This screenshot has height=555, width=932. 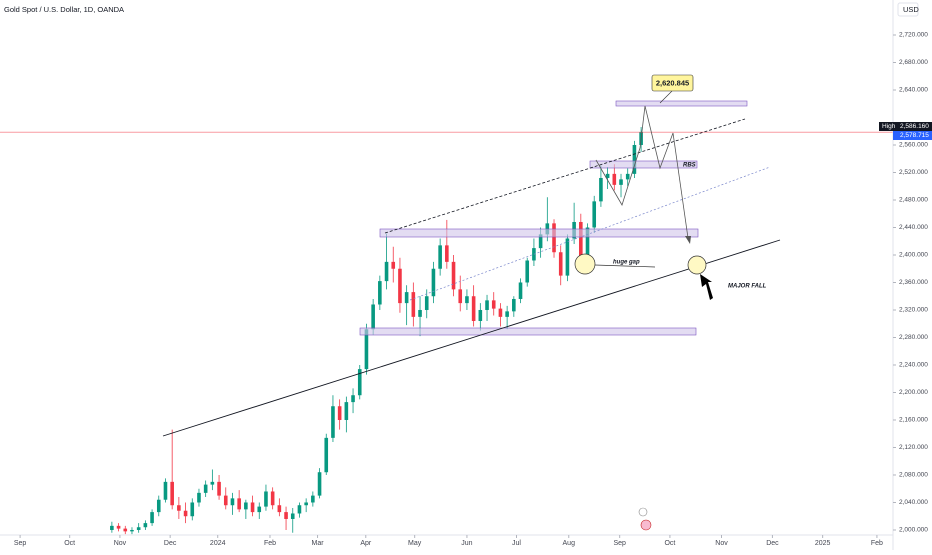 I want to click on y-tick-label: 2,160.000, so click(x=913, y=420).